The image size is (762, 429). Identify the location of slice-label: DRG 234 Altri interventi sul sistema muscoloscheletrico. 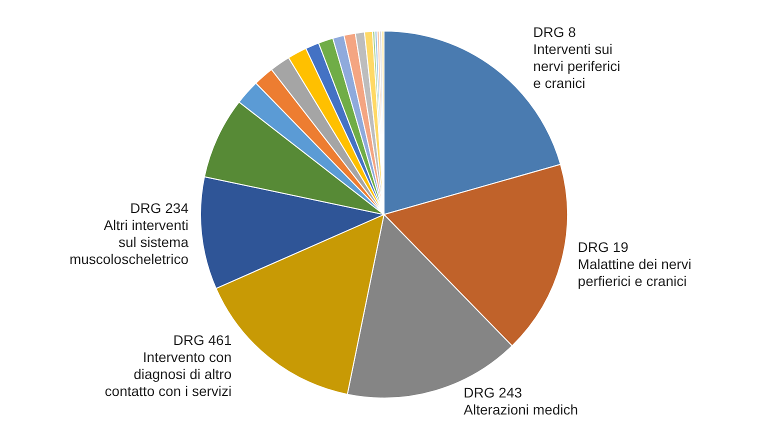
(129, 234).